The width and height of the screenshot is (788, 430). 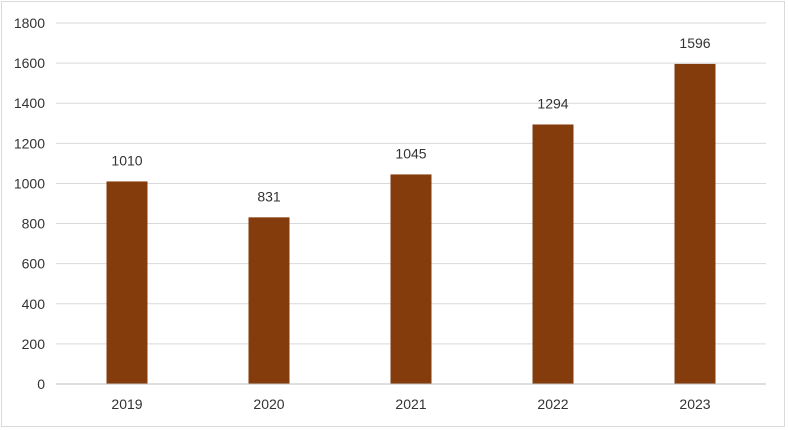 What do you see at coordinates (126, 404) in the screenshot?
I see `x-tick-label-2019: 2019` at bounding box center [126, 404].